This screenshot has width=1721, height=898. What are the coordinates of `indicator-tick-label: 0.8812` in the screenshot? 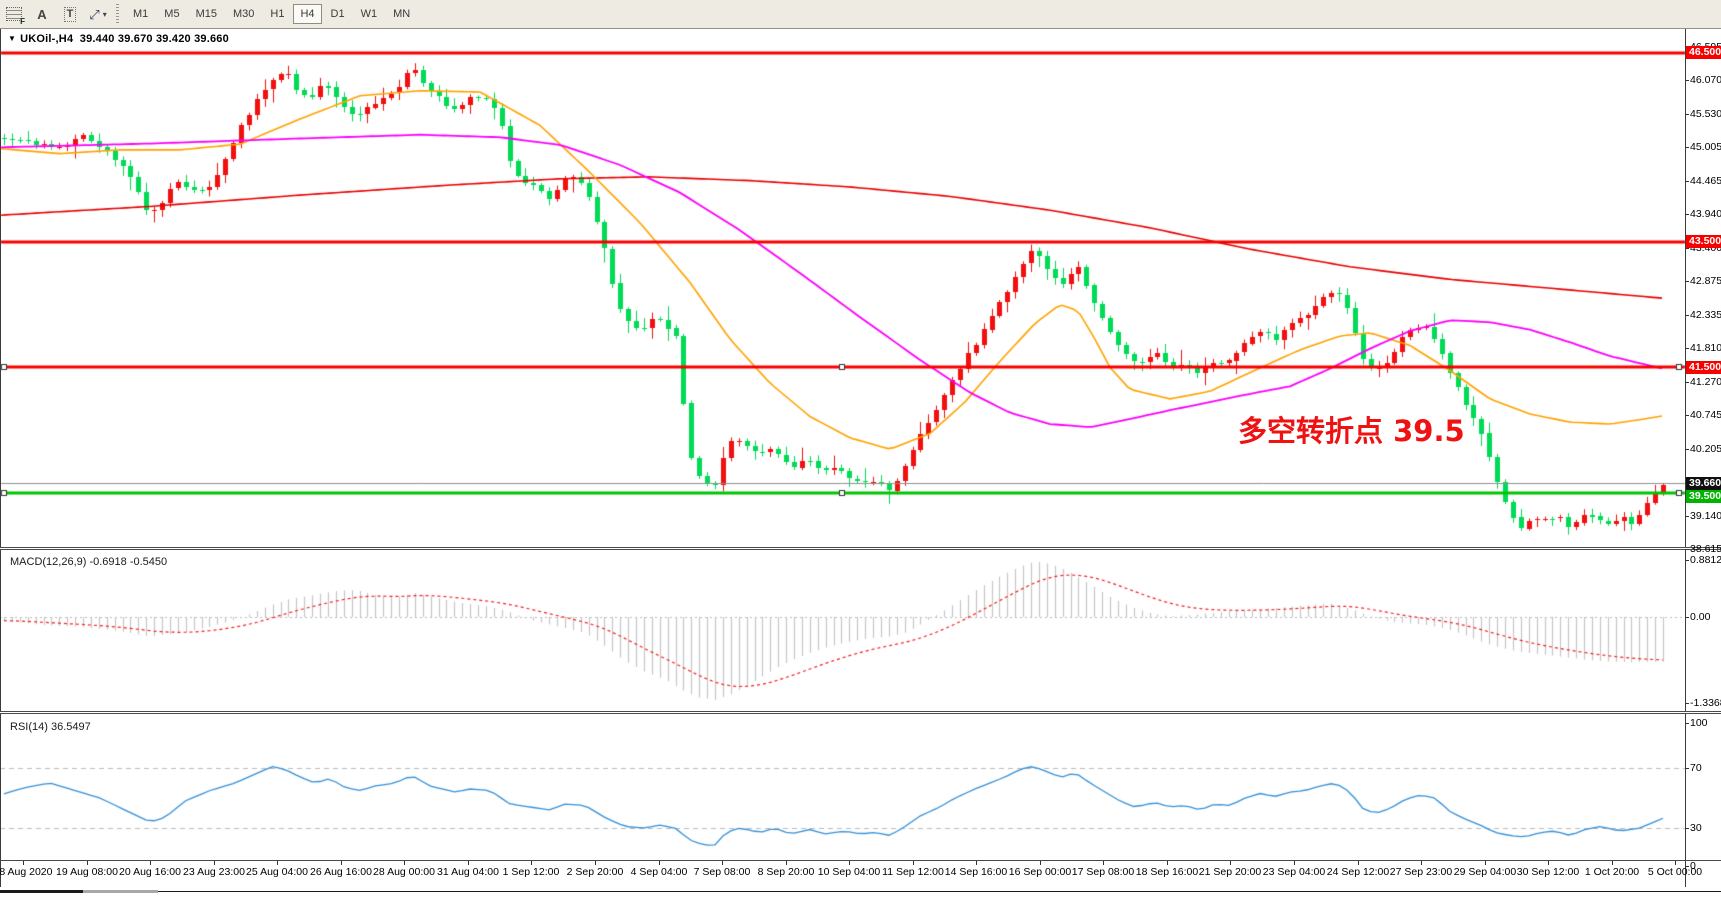 It's located at (1705, 560).